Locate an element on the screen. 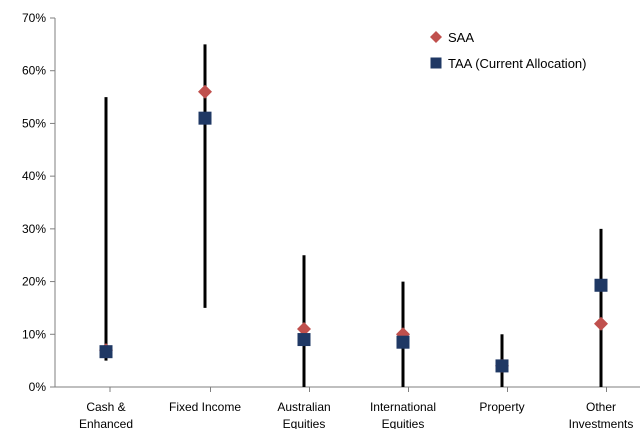 The height and width of the screenshot is (429, 640). legend-saa-marker is located at coordinates (436, 37).